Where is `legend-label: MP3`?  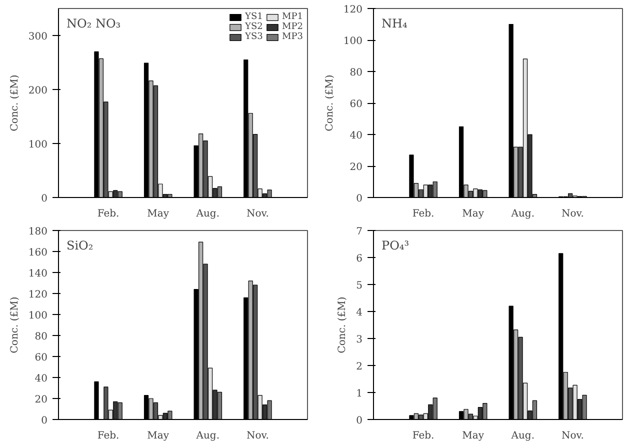
legend-label: MP3 is located at coordinates (292, 37).